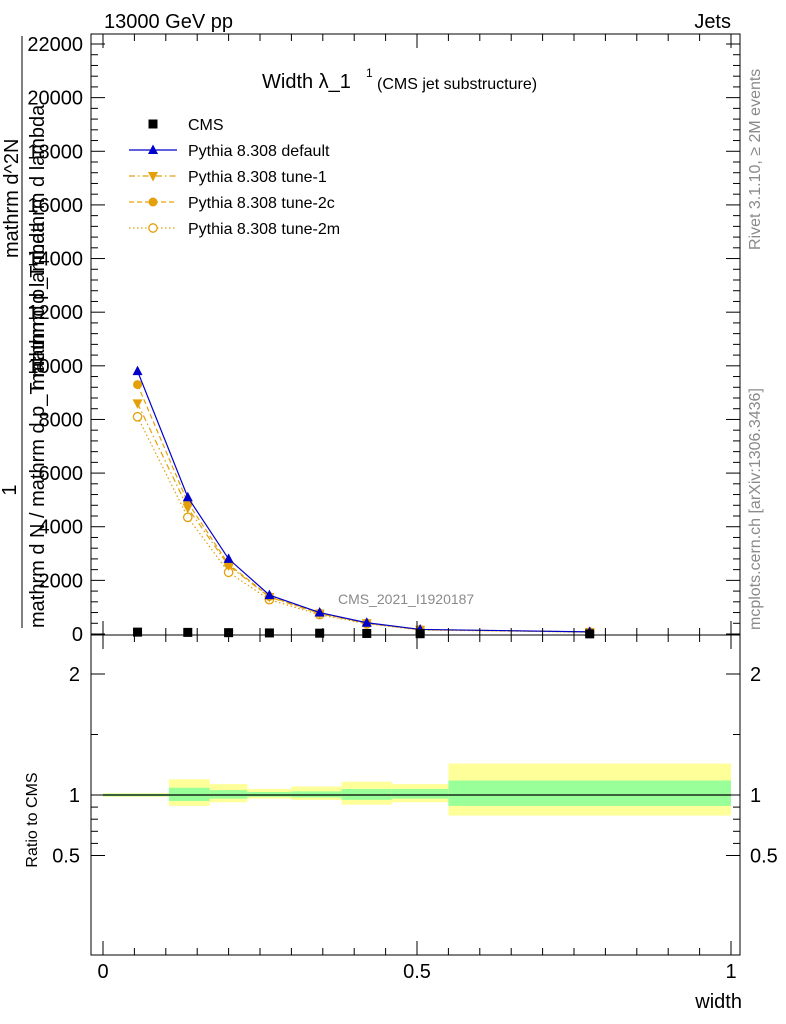 The image size is (786, 1024). What do you see at coordinates (206, 125) in the screenshot?
I see `legend-label: CMS` at bounding box center [206, 125].